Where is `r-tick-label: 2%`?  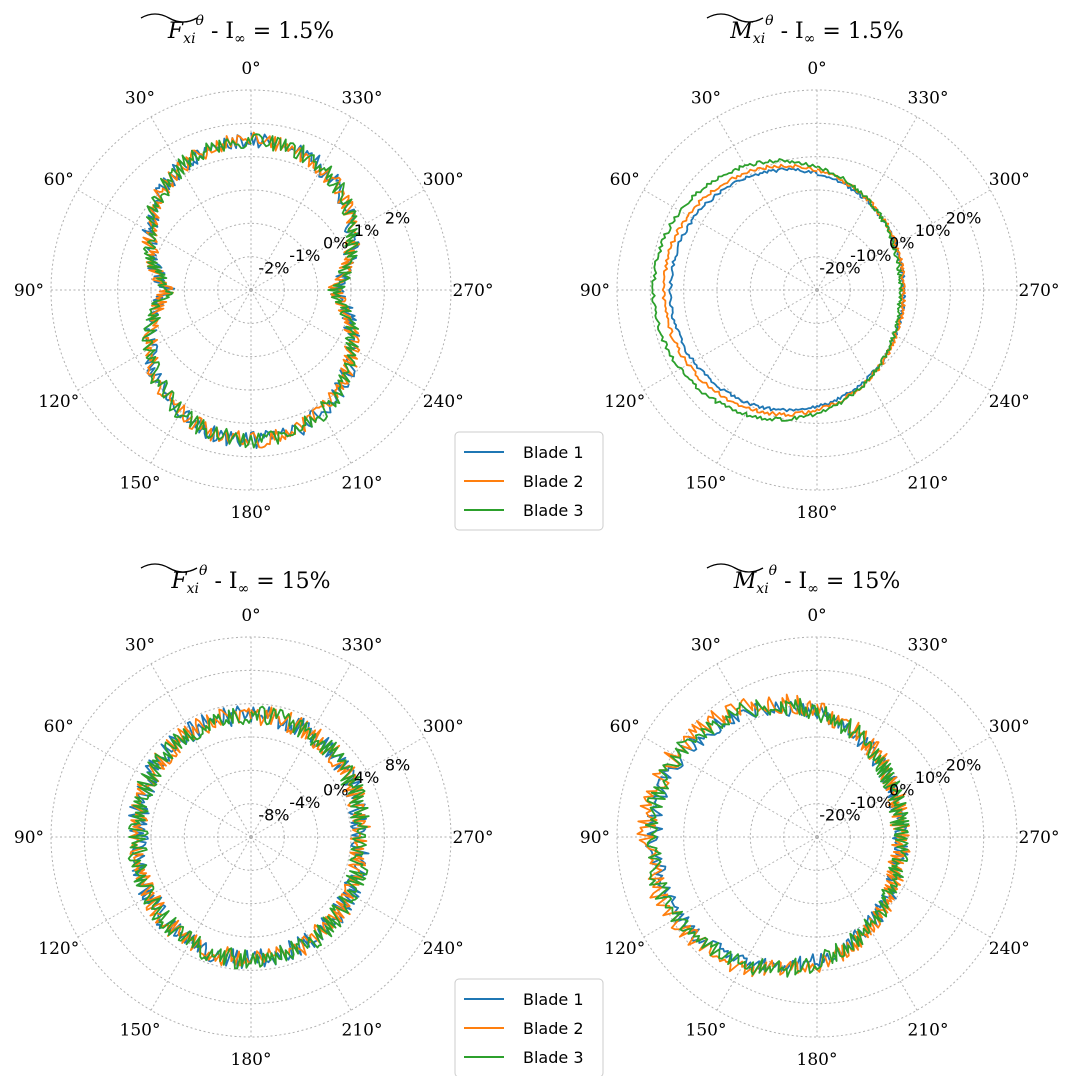
r-tick-label: 2% is located at coordinates (397, 218).